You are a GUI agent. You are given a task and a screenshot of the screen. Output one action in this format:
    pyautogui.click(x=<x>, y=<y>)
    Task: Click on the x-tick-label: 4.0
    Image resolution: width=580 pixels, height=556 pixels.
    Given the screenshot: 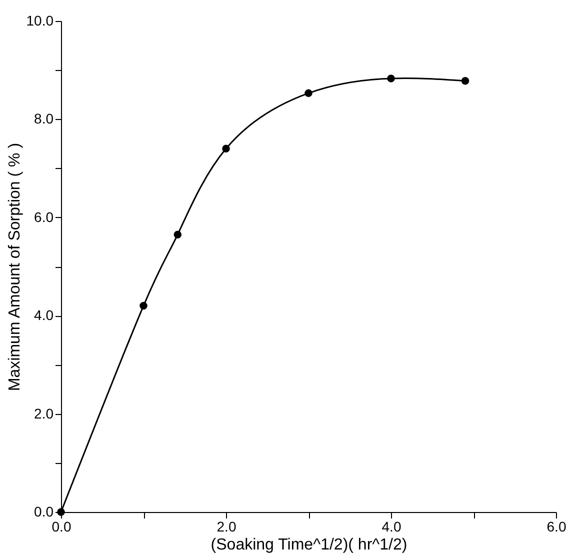 What is the action you would take?
    pyautogui.click(x=392, y=526)
    